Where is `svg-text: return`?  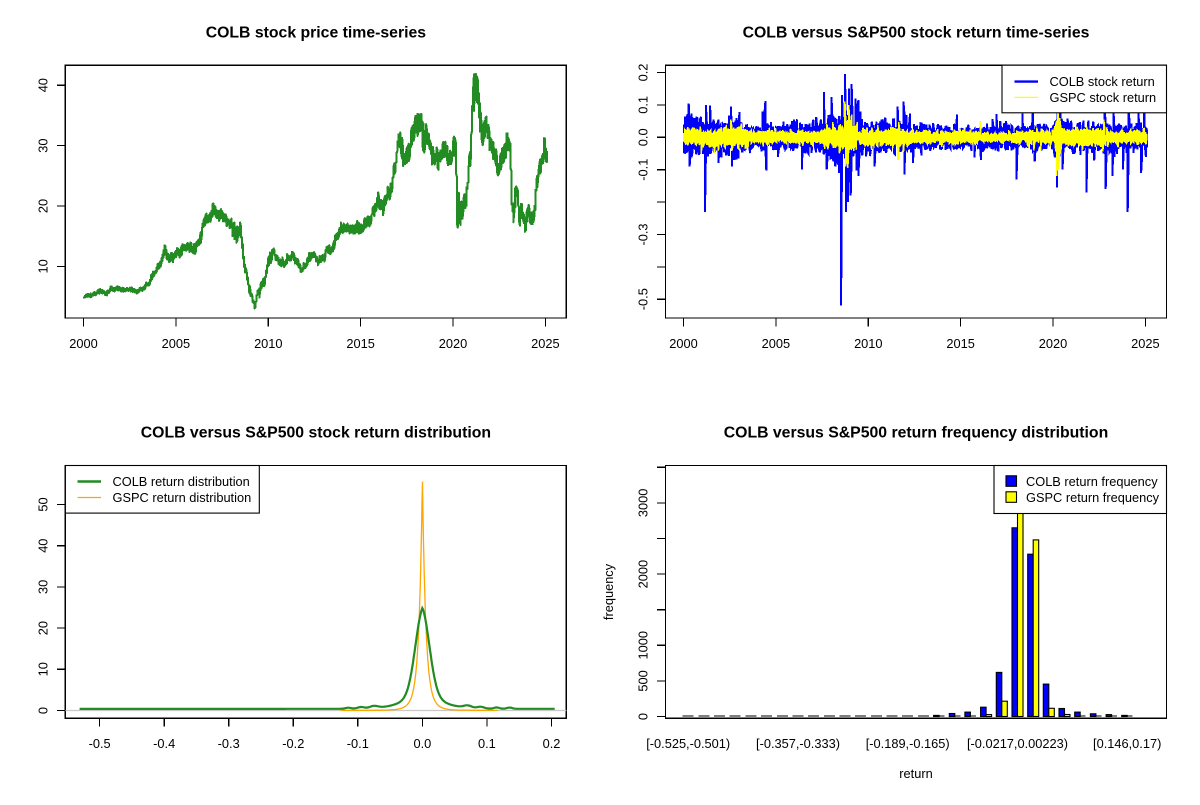 svg-text: return is located at coordinates (915, 773).